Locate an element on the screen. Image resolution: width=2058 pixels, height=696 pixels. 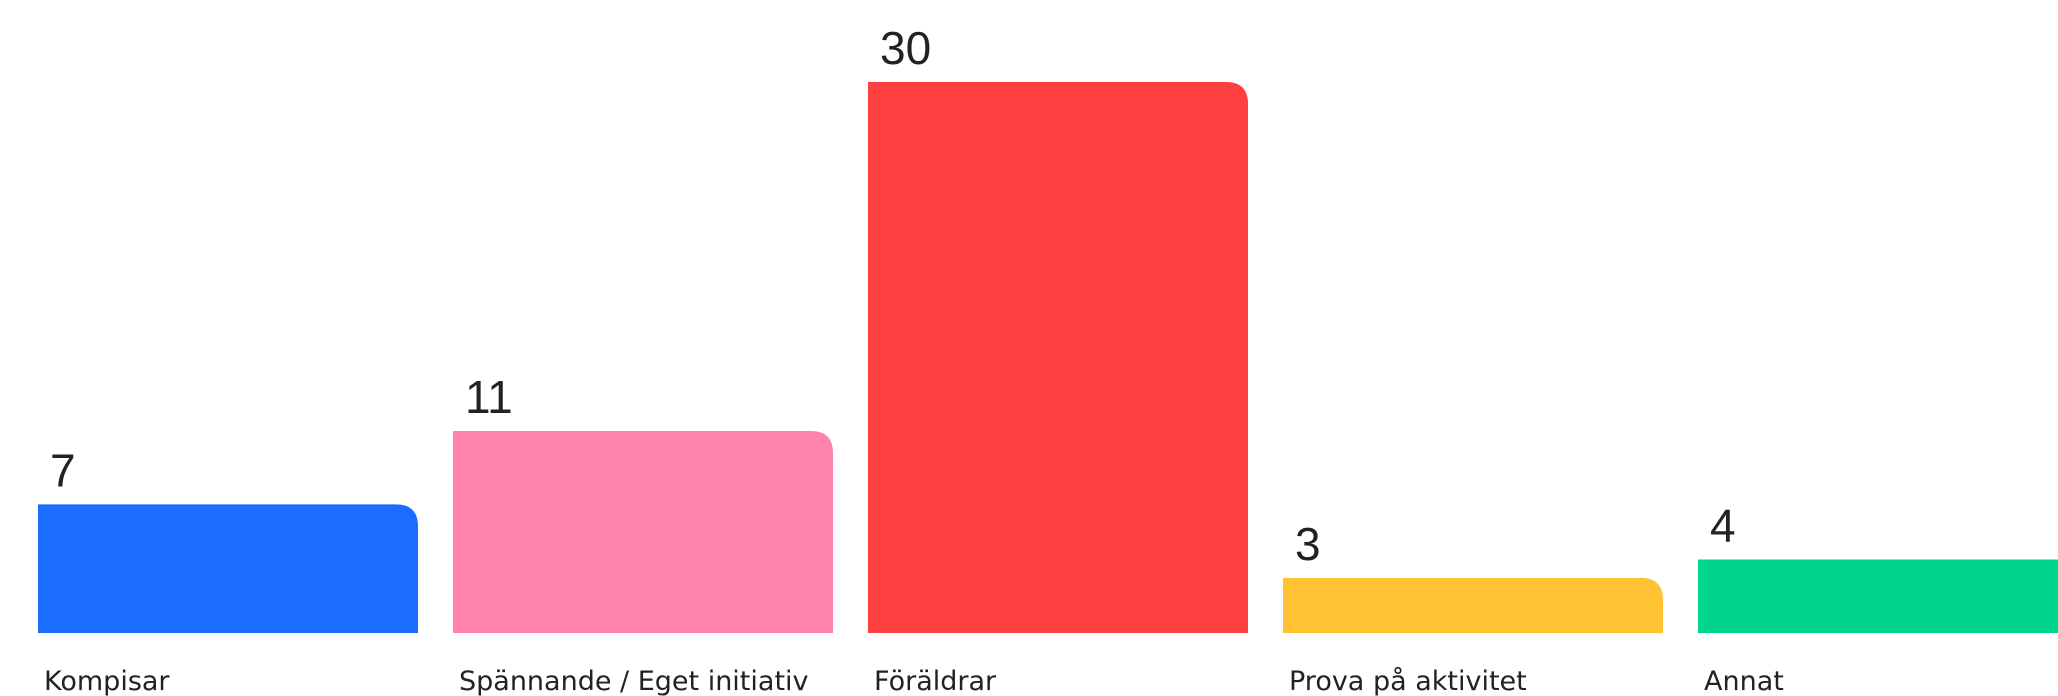
bar-spannande-eget-initiativ is located at coordinates (643, 531).